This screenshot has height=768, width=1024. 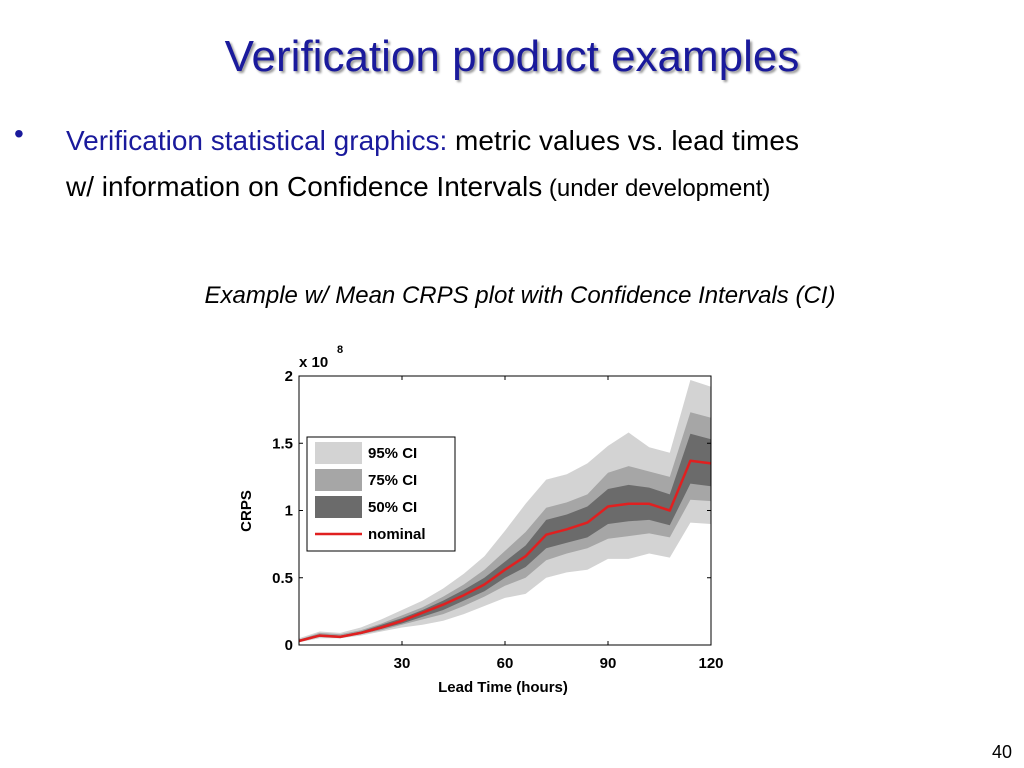 What do you see at coordinates (289, 645) in the screenshot?
I see `y-tick-label: 0` at bounding box center [289, 645].